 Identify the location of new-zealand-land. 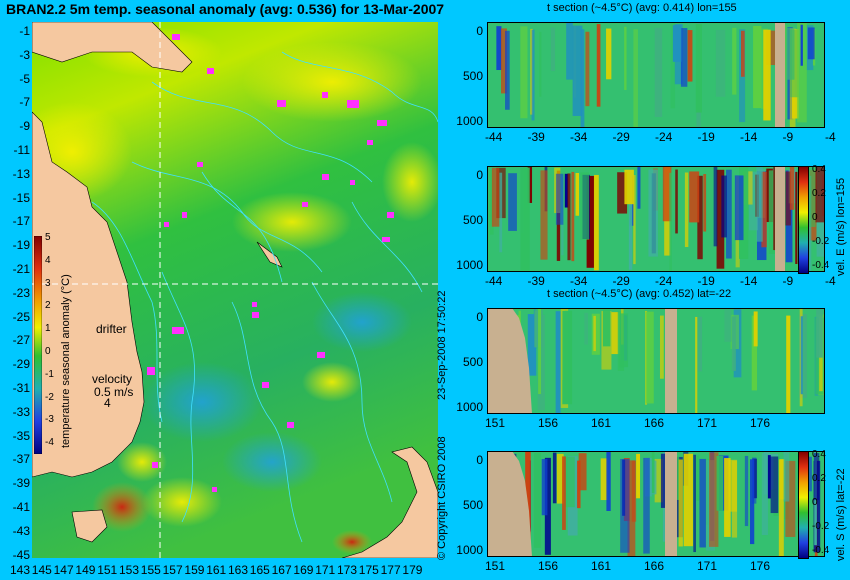
(389, 502).